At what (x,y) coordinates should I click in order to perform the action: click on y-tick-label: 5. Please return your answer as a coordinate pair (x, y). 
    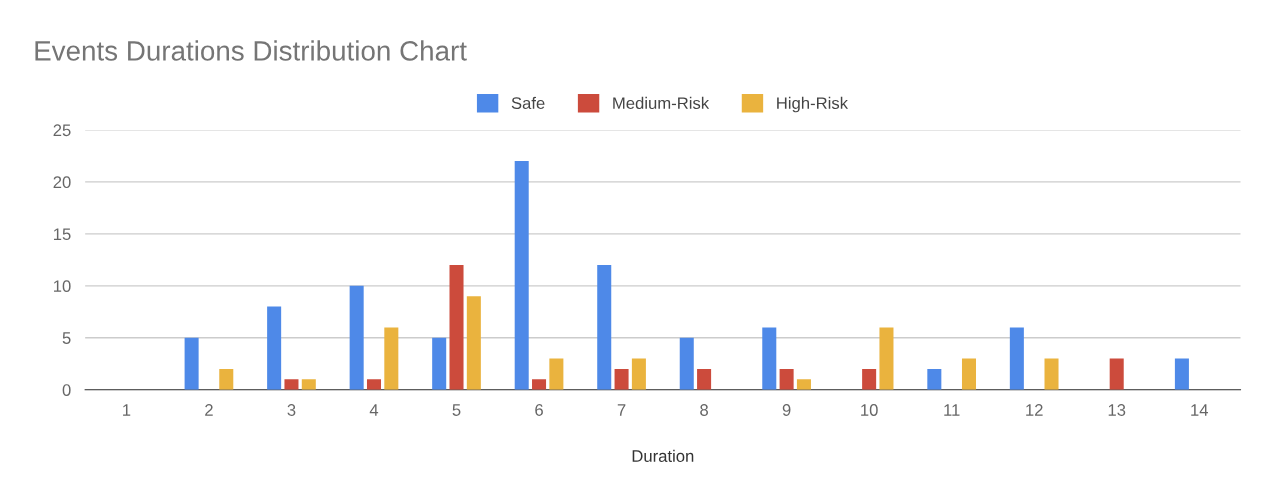
    Looking at the image, I should click on (66, 338).